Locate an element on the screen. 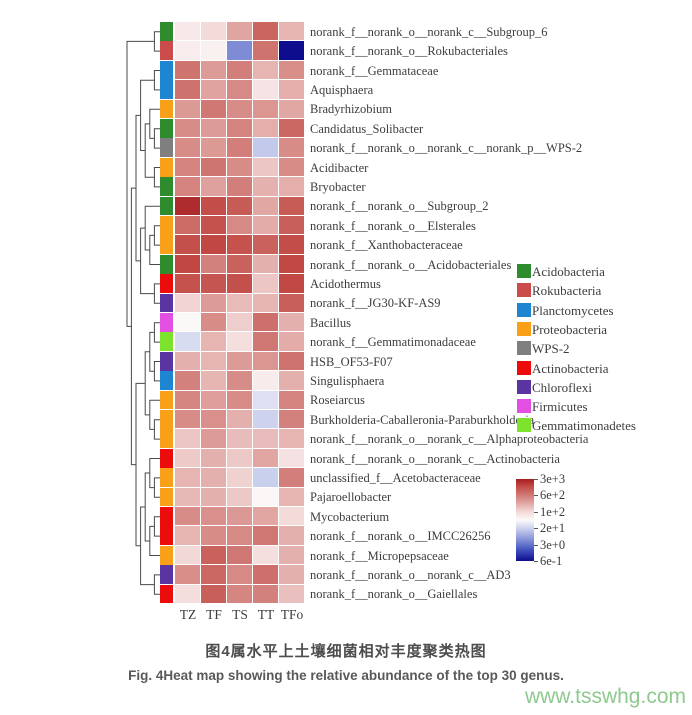 The image size is (692, 715). row-label: norank_f__norank_o__Subgroup_2 is located at coordinates (399, 206).